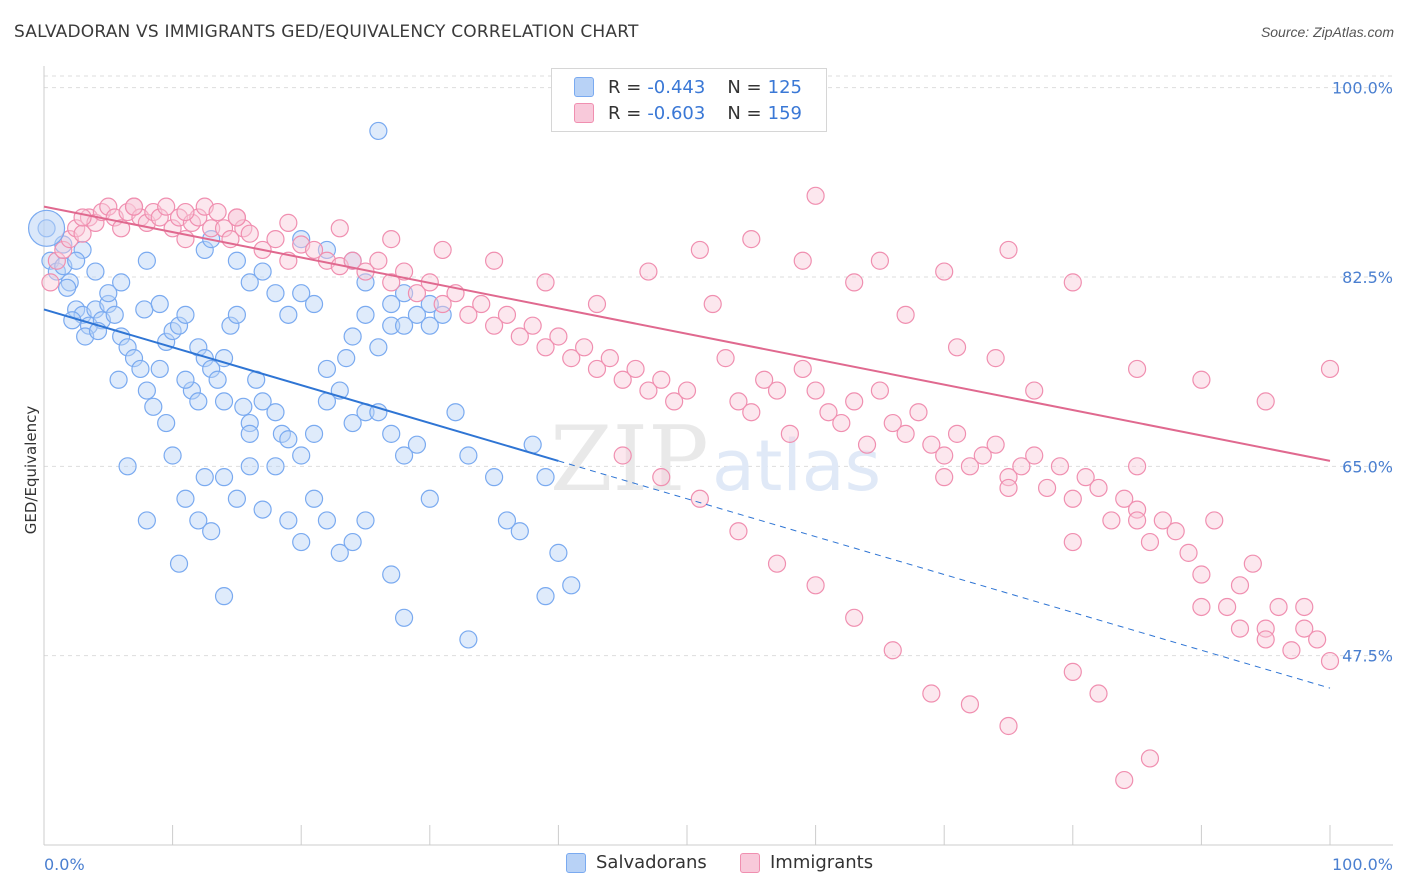 The height and width of the screenshot is (892, 1406). Describe the element at coordinates (625, 113) in the screenshot. I see `legend-r-label: R =` at that location.